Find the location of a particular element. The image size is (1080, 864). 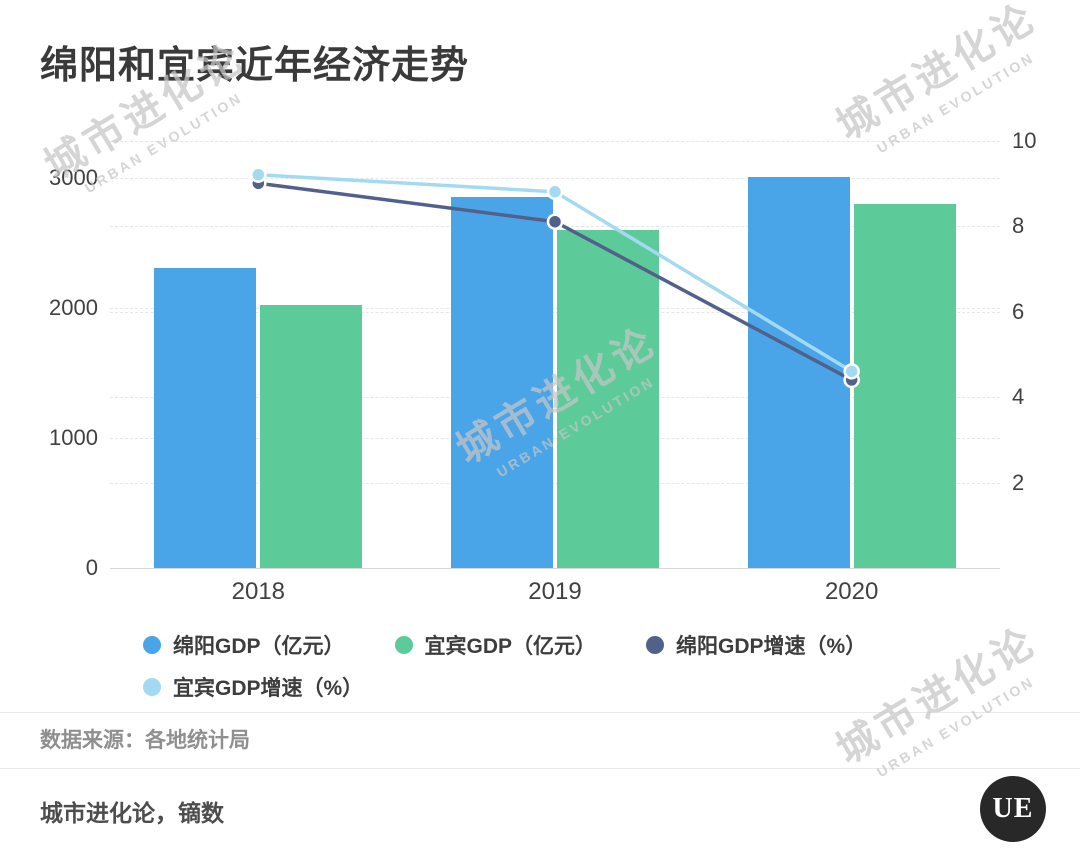

x-axis-label: 2020 is located at coordinates (851, 591).